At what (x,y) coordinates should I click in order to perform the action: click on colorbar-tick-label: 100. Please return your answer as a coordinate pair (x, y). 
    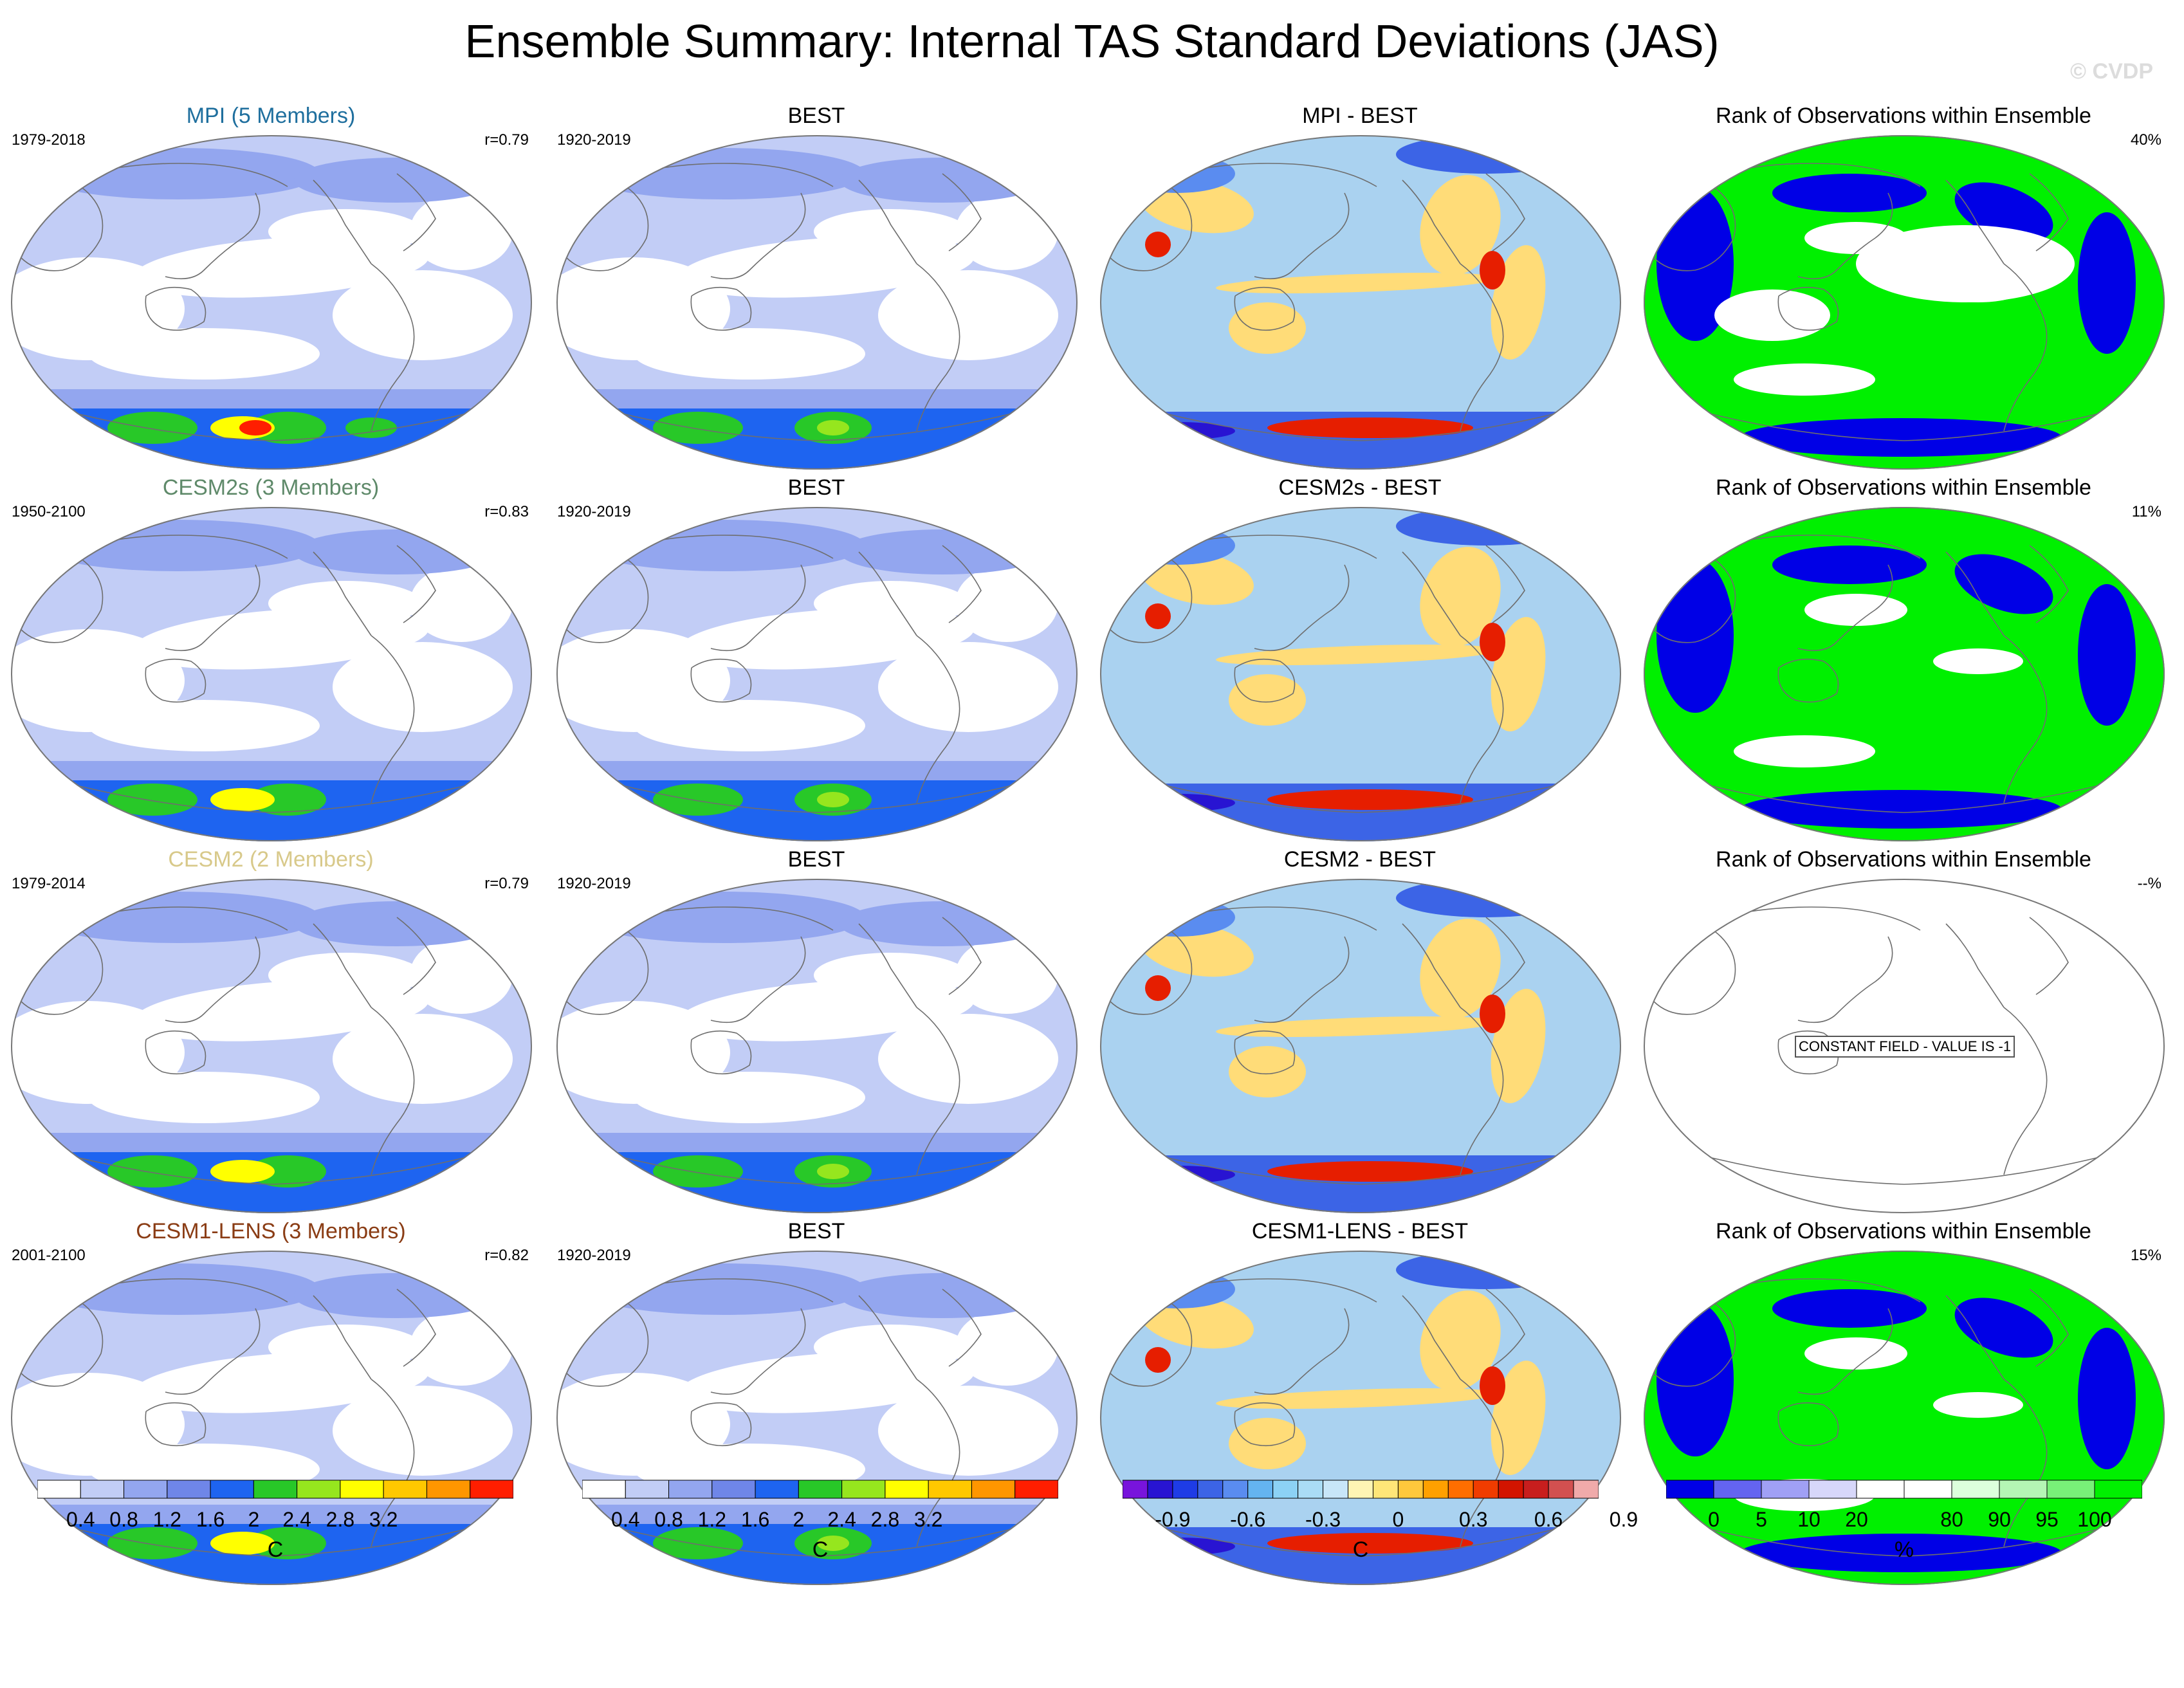
    Looking at the image, I should click on (2094, 1520).